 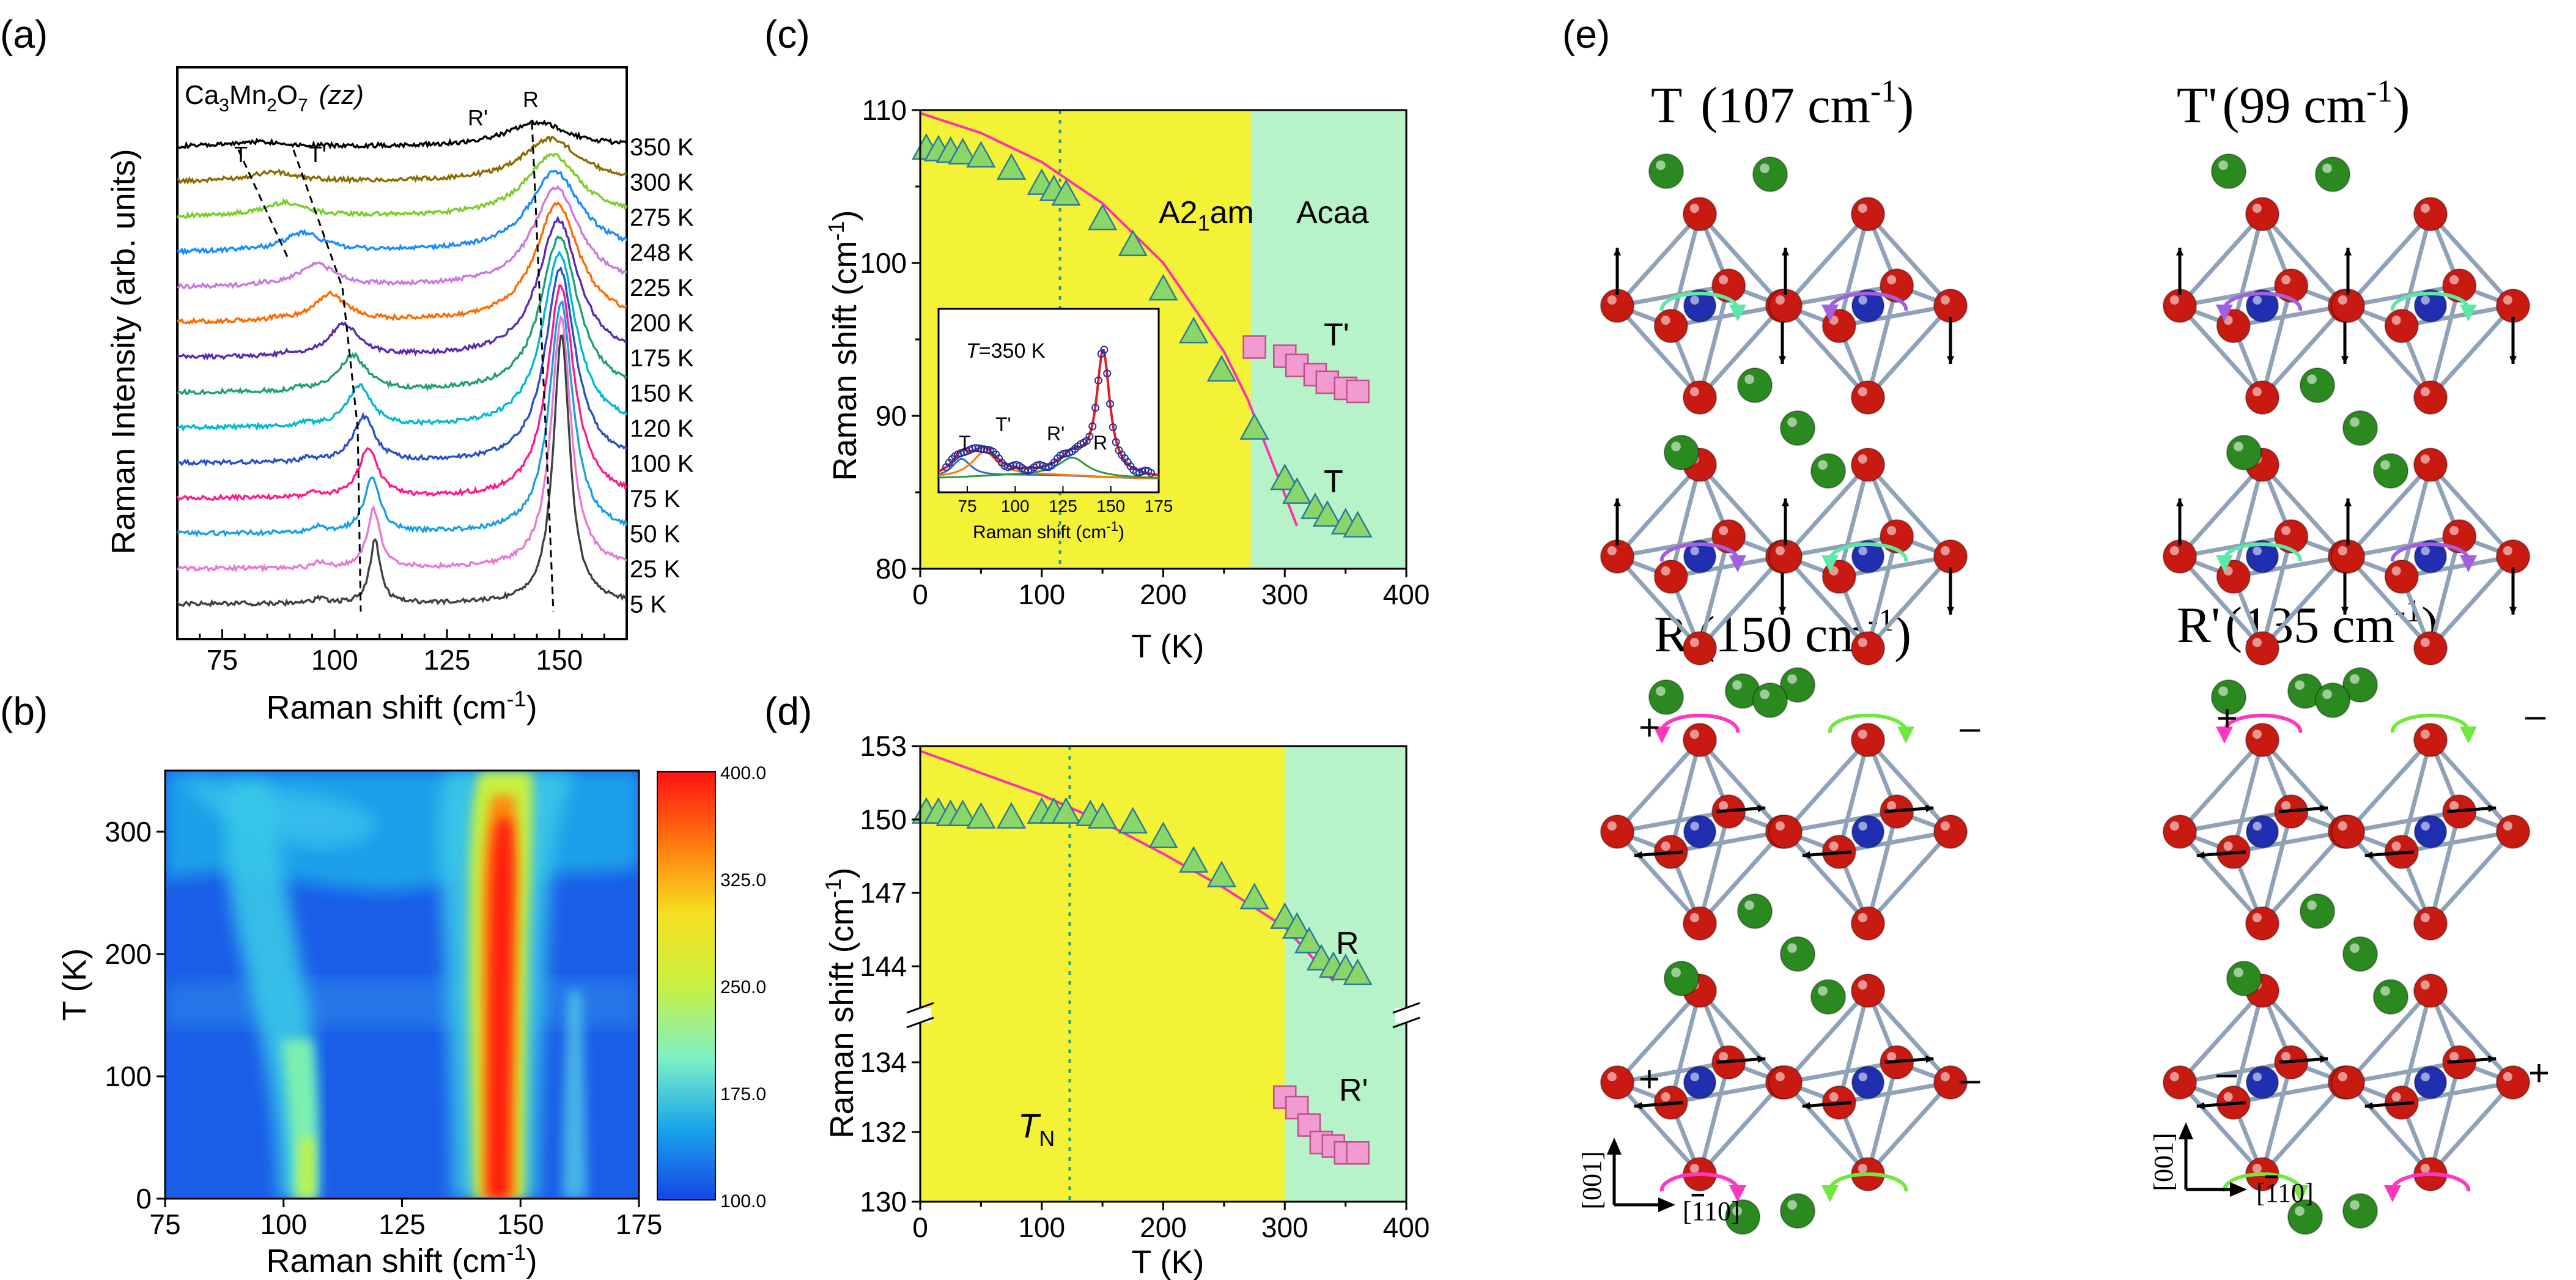 What do you see at coordinates (401, 706) in the screenshot?
I see `panel-a-x-label: Raman shift (cm-1)` at bounding box center [401, 706].